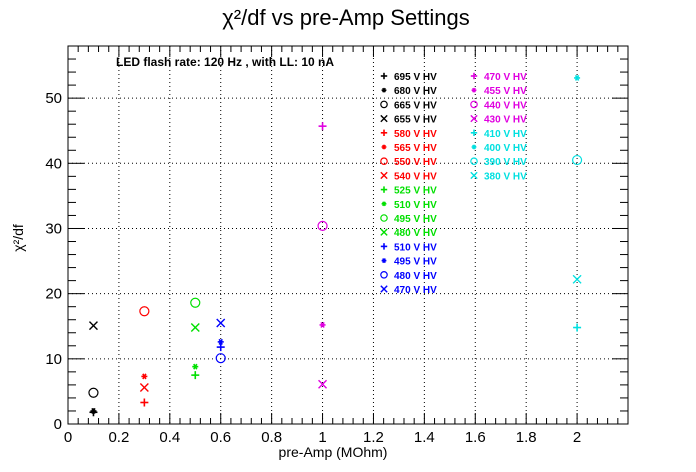 The height and width of the screenshot is (472, 696). I want to click on legend-label: 655 V HV, so click(415, 120).